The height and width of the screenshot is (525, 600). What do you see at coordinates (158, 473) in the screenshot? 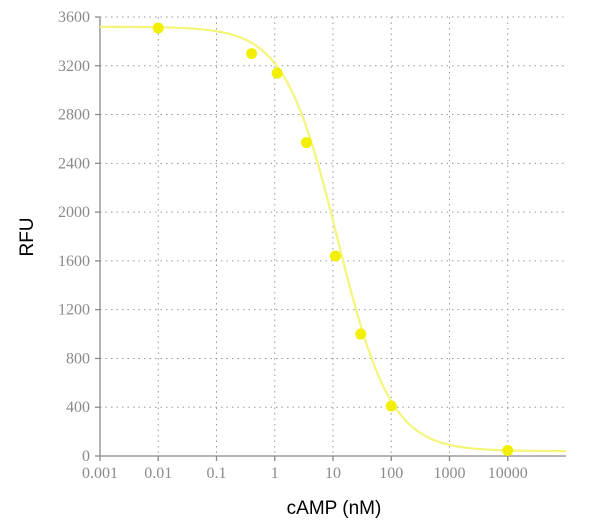
I see `x-tick-label: 0.01` at bounding box center [158, 473].